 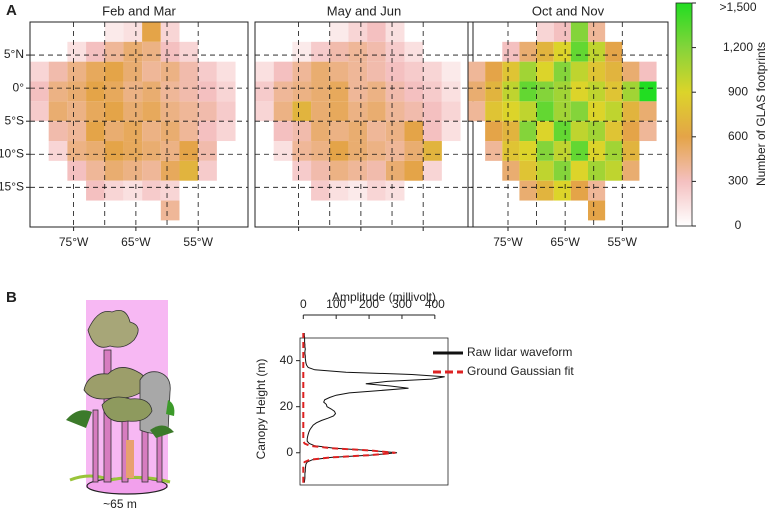 What do you see at coordinates (11, 10) in the screenshot?
I see `panel-label: A` at bounding box center [11, 10].